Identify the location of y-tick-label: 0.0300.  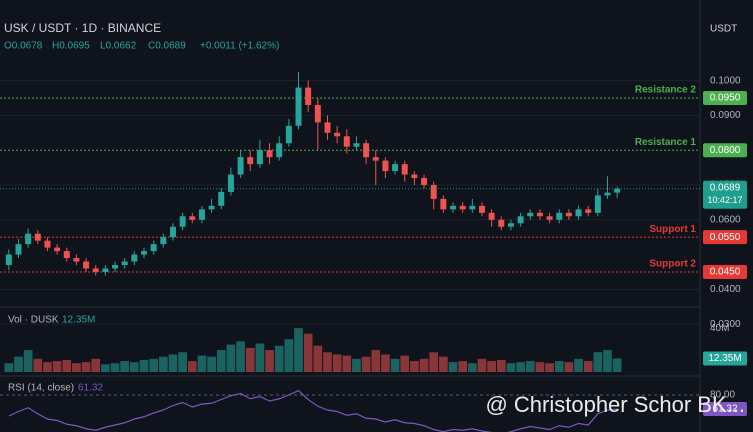
(725, 324).